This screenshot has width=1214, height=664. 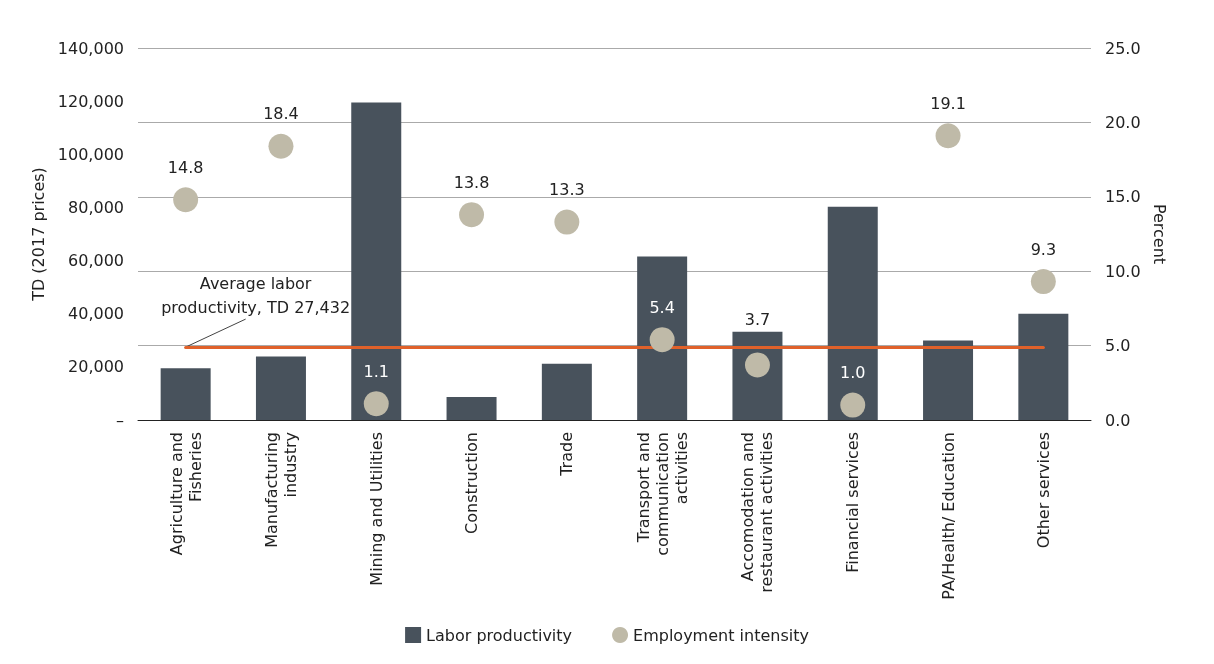 I want to click on data-label: 13.3, so click(x=567, y=190).